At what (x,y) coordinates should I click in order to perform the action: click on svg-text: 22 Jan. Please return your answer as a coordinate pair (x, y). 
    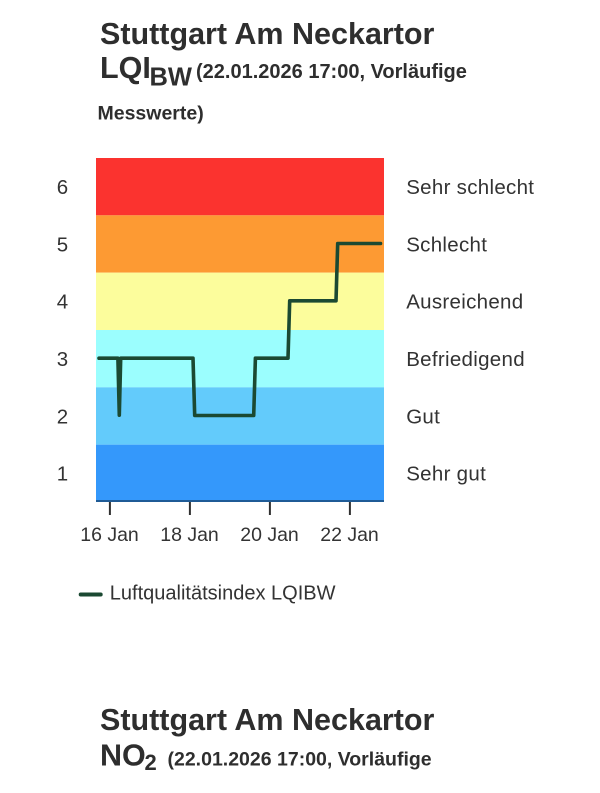
    Looking at the image, I should click on (349, 535).